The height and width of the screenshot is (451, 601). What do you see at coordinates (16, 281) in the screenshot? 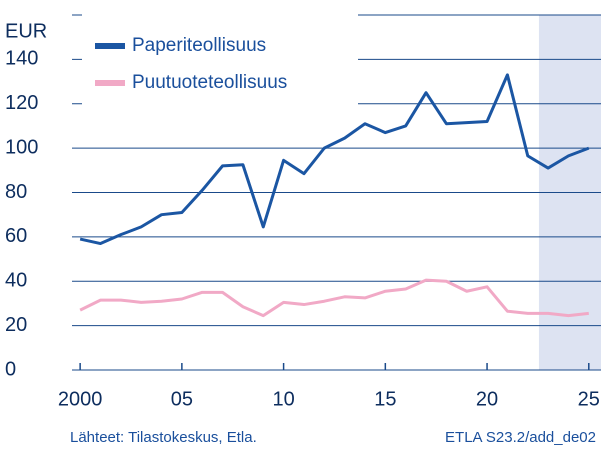
I see `y-tick-label: 40` at bounding box center [16, 281].